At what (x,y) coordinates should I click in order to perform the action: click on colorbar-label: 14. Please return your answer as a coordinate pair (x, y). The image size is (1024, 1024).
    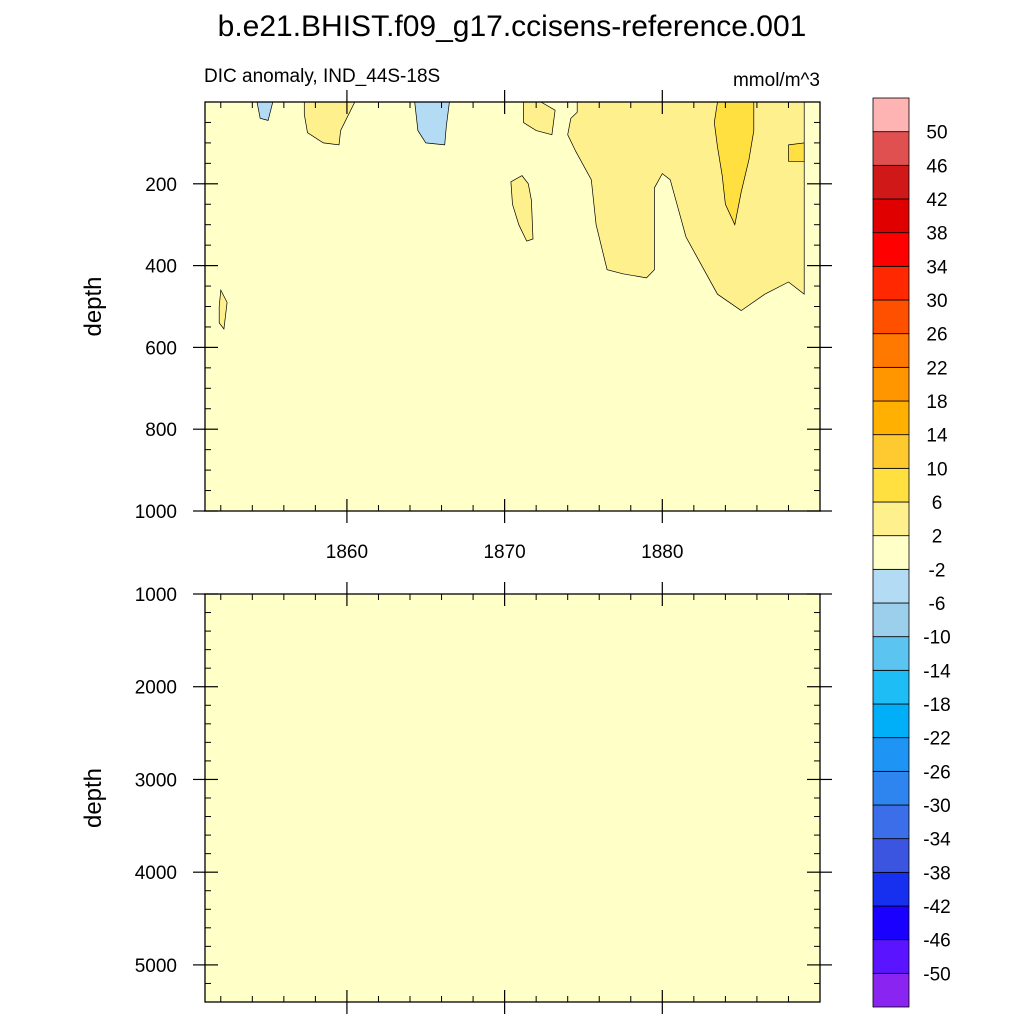
    Looking at the image, I should click on (937, 436).